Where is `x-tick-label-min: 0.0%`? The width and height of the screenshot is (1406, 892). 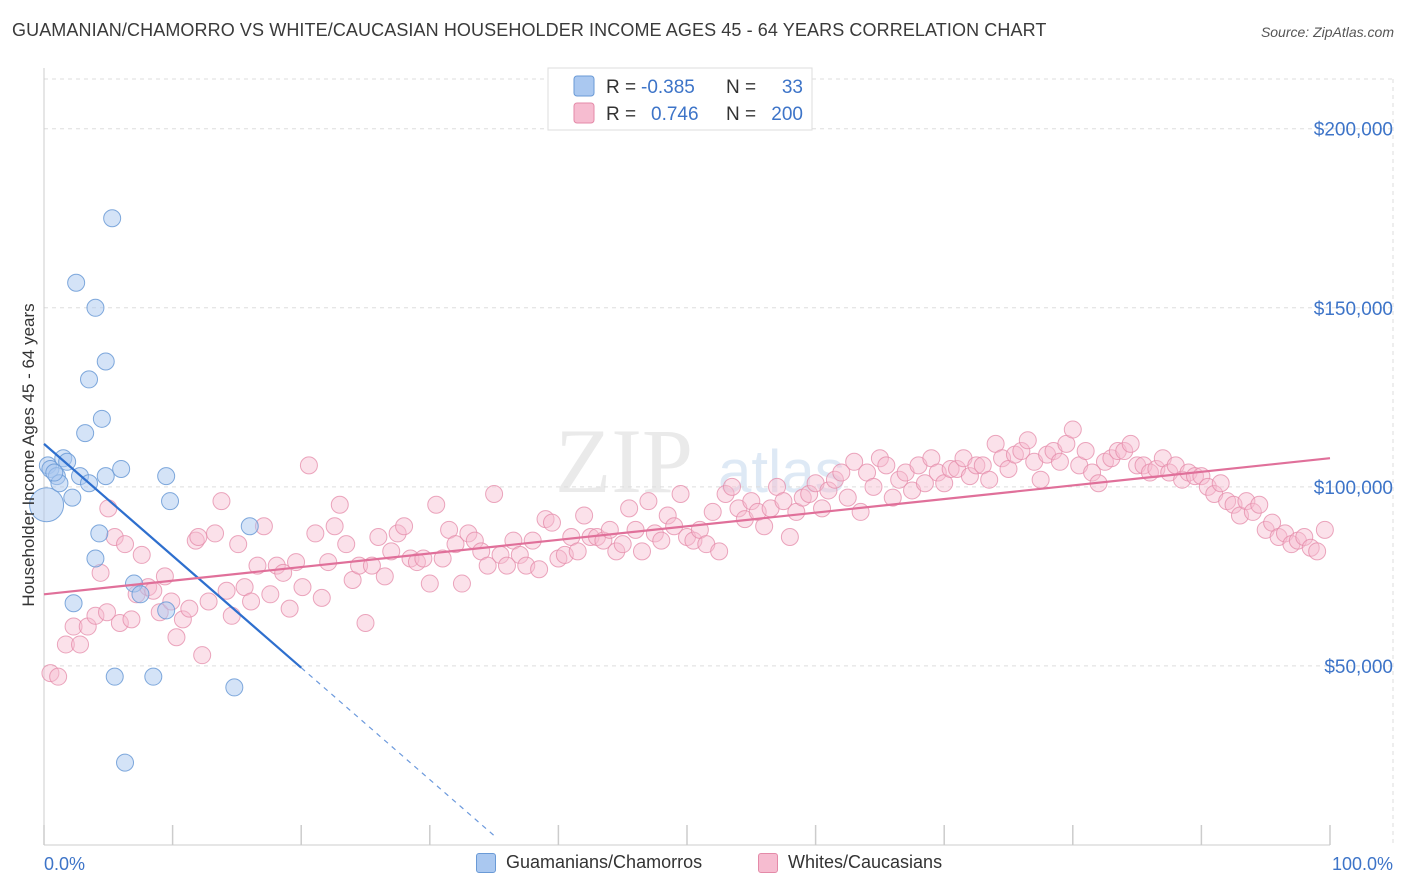 x-tick-label-min: 0.0% is located at coordinates (64, 864).